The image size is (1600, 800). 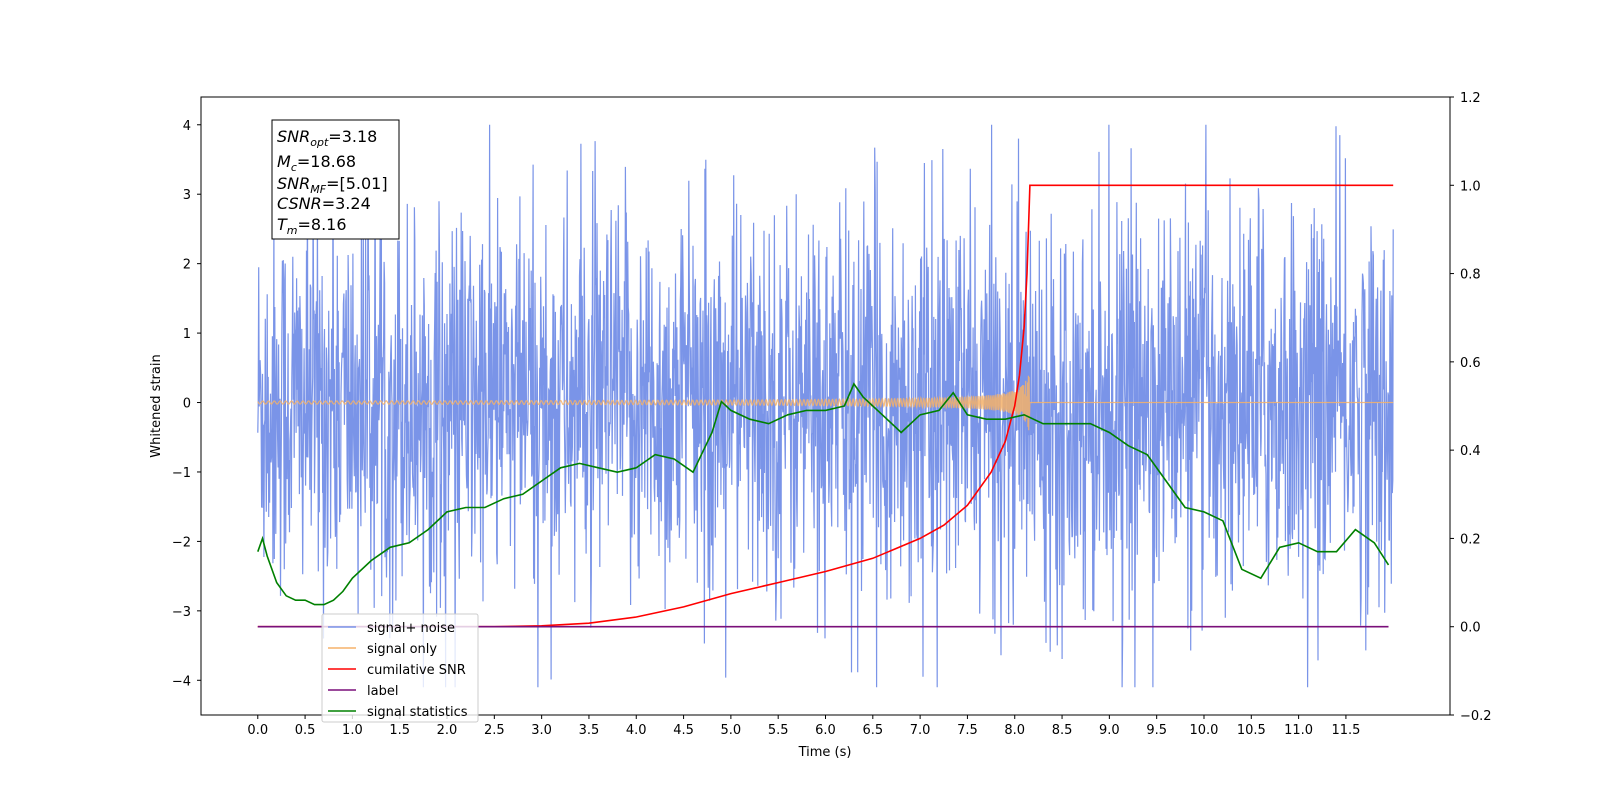 What do you see at coordinates (411, 628) in the screenshot?
I see `legend-label: signal+ noise` at bounding box center [411, 628].